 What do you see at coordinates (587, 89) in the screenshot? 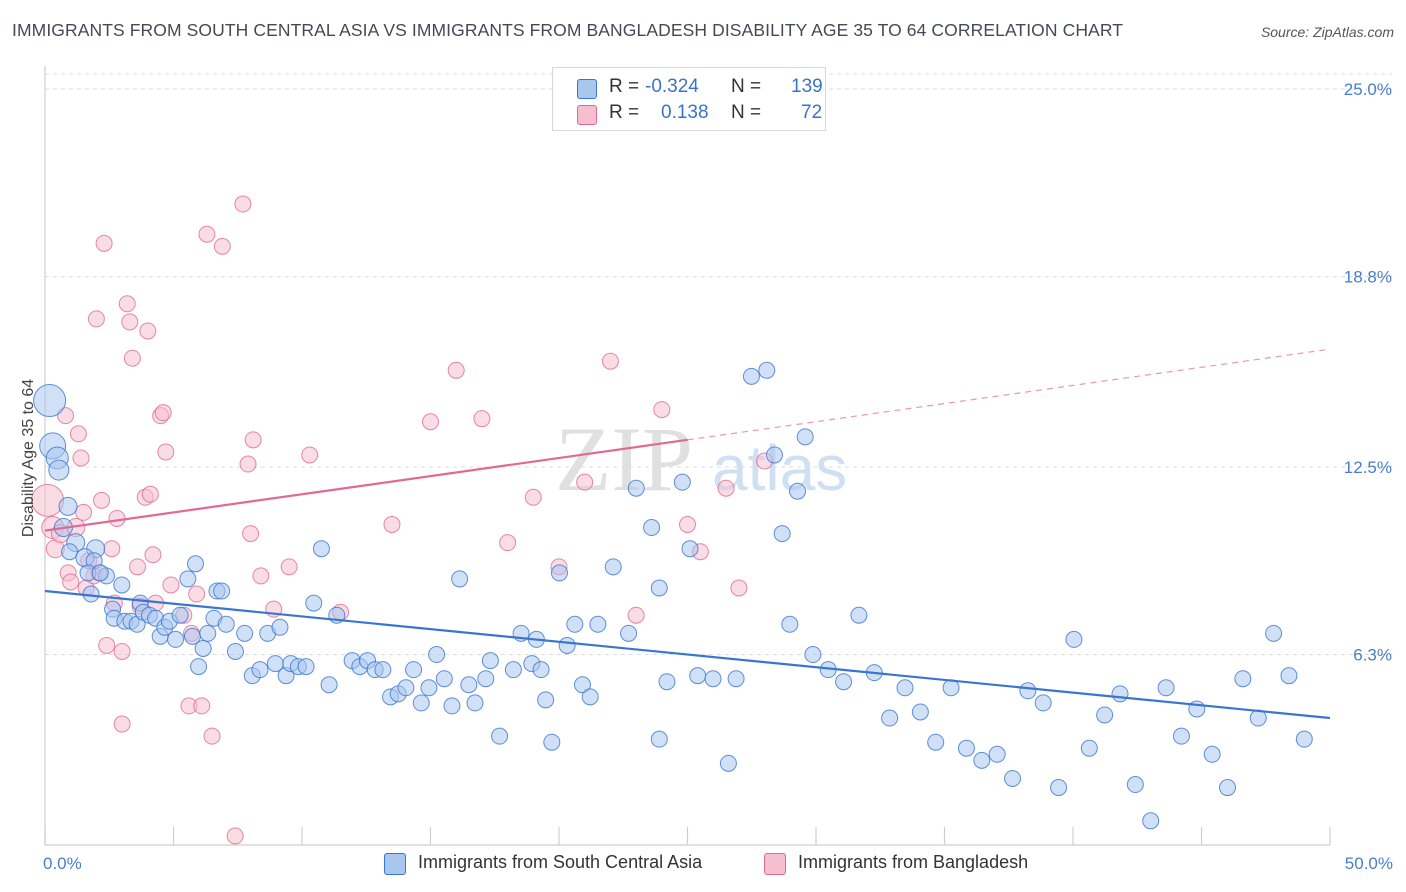
I see `legend-swatch-blue` at bounding box center [587, 89].